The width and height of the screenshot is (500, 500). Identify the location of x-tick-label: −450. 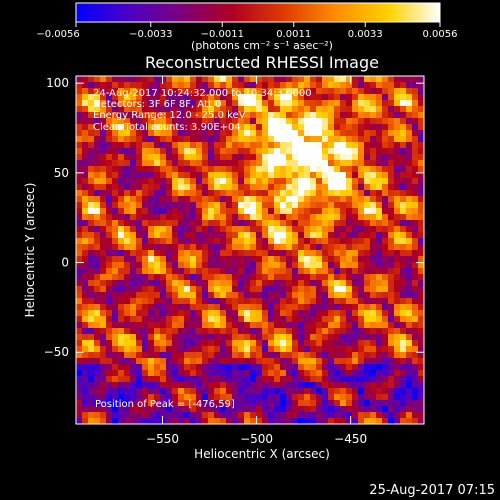
(350, 439).